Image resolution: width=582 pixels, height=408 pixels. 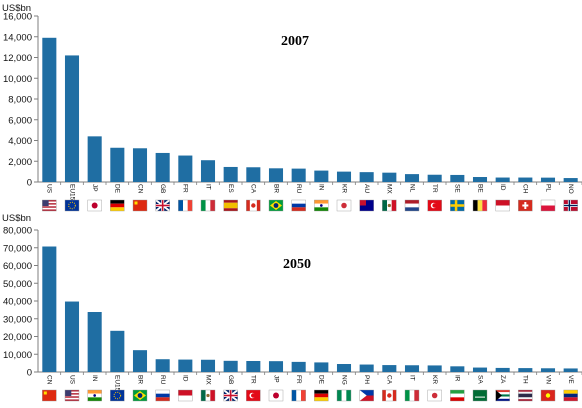 What do you see at coordinates (140, 205) in the screenshot?
I see `flag-cn-icon` at bounding box center [140, 205].